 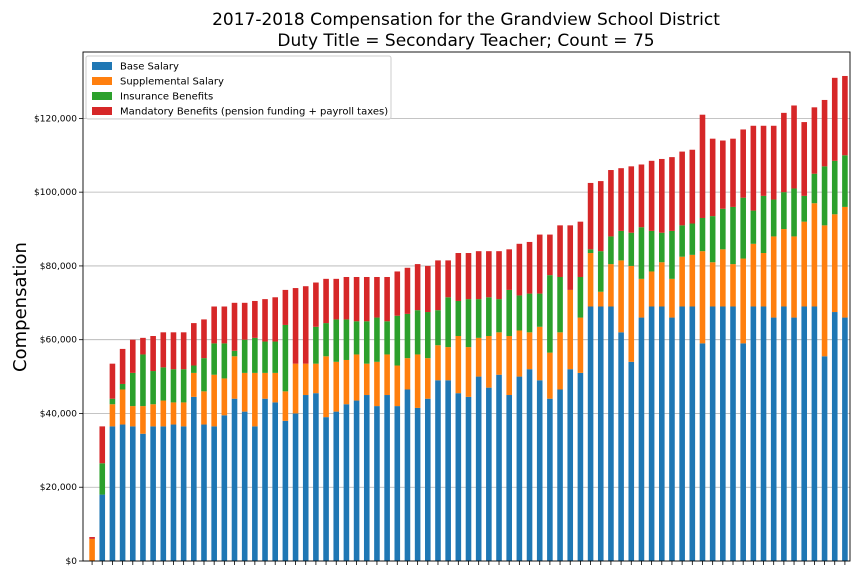 I want to click on legend-frame, so click(x=238, y=87).